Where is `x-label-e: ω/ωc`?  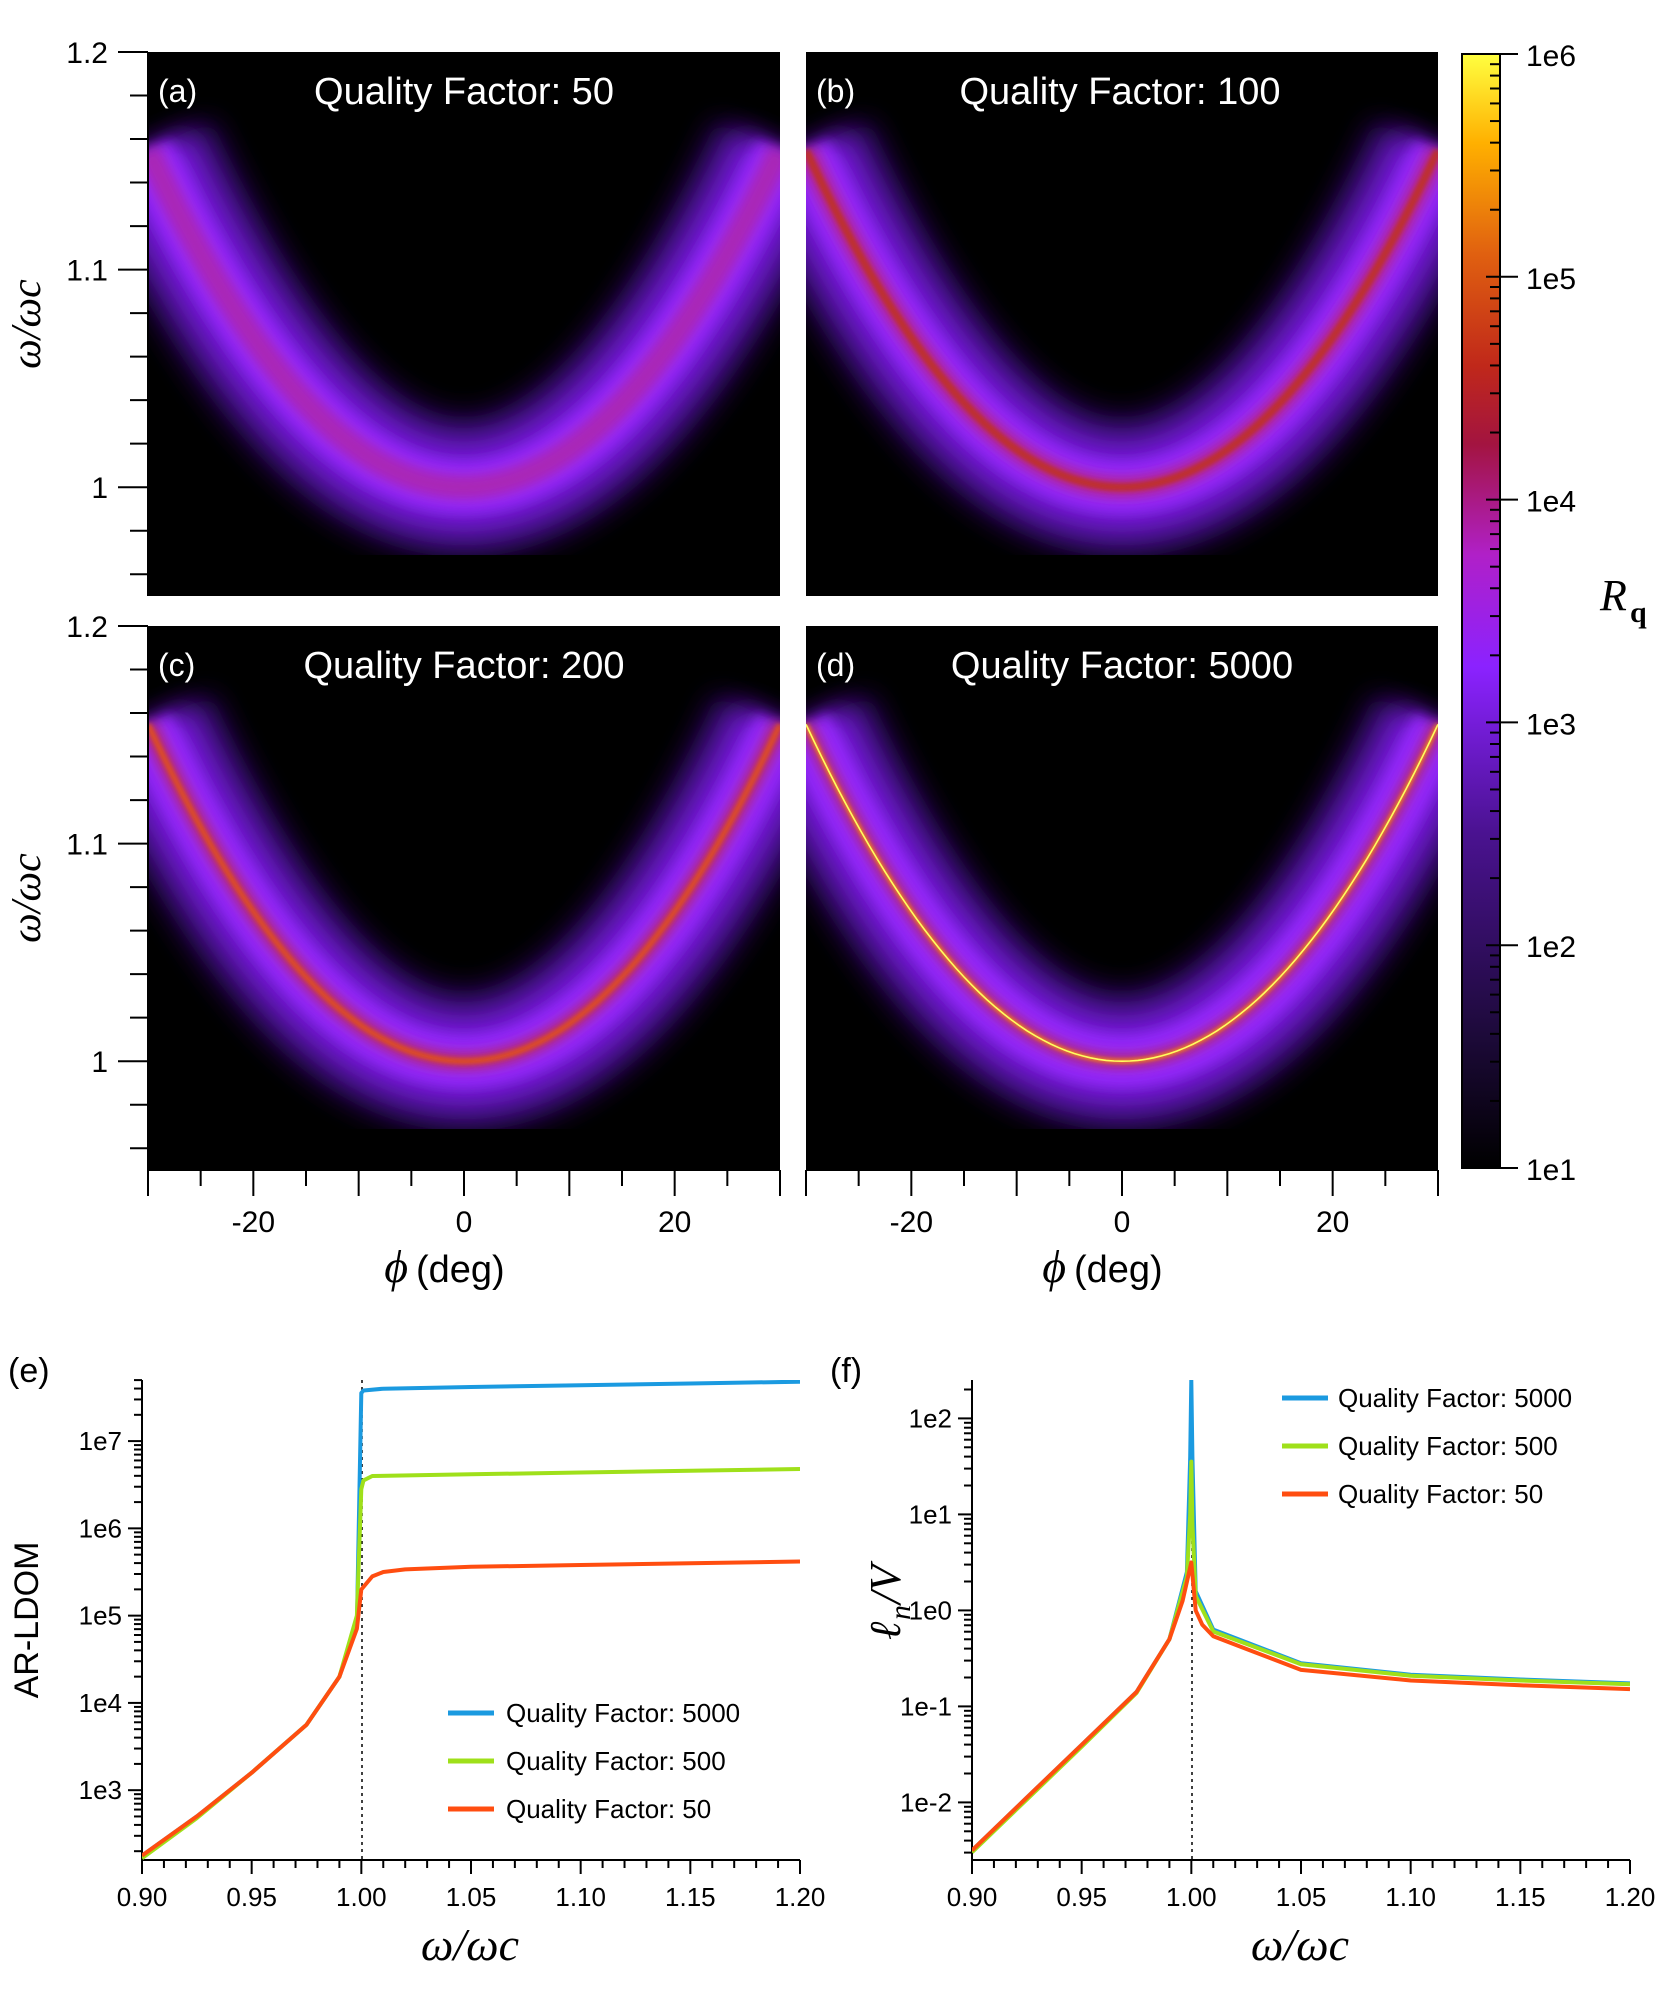 x-label-e: ω/ωc is located at coordinates (470, 1944).